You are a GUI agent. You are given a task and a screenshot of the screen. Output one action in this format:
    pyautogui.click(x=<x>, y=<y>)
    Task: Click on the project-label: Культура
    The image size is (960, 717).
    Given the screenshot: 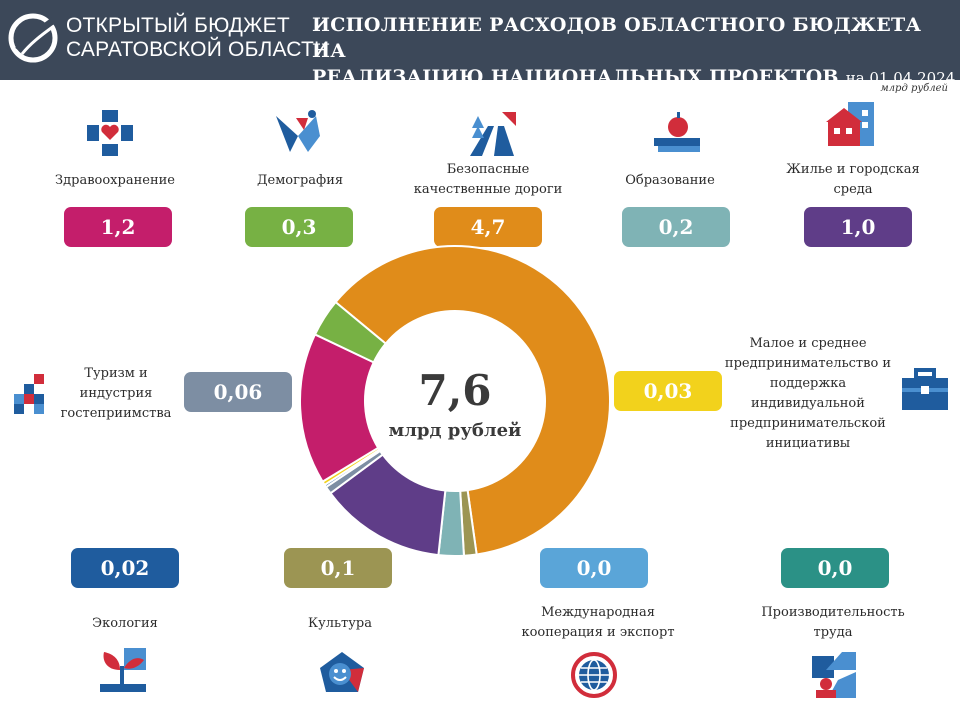 What is the action you would take?
    pyautogui.click(x=340, y=623)
    